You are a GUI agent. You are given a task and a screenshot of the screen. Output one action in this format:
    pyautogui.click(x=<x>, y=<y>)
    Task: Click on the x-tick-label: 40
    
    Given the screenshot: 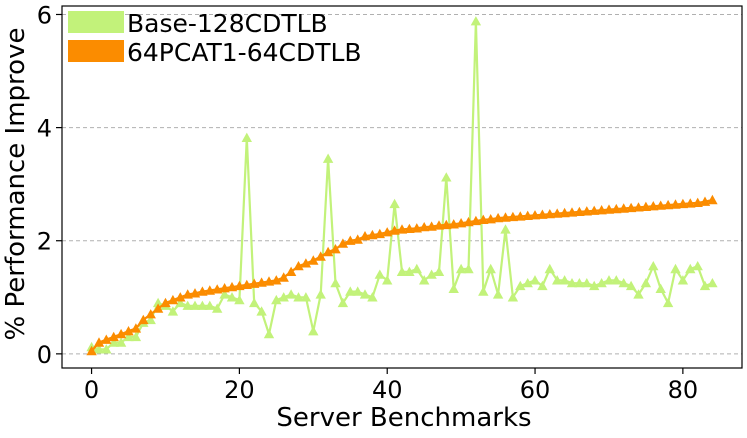 What is the action you would take?
    pyautogui.click(x=387, y=390)
    